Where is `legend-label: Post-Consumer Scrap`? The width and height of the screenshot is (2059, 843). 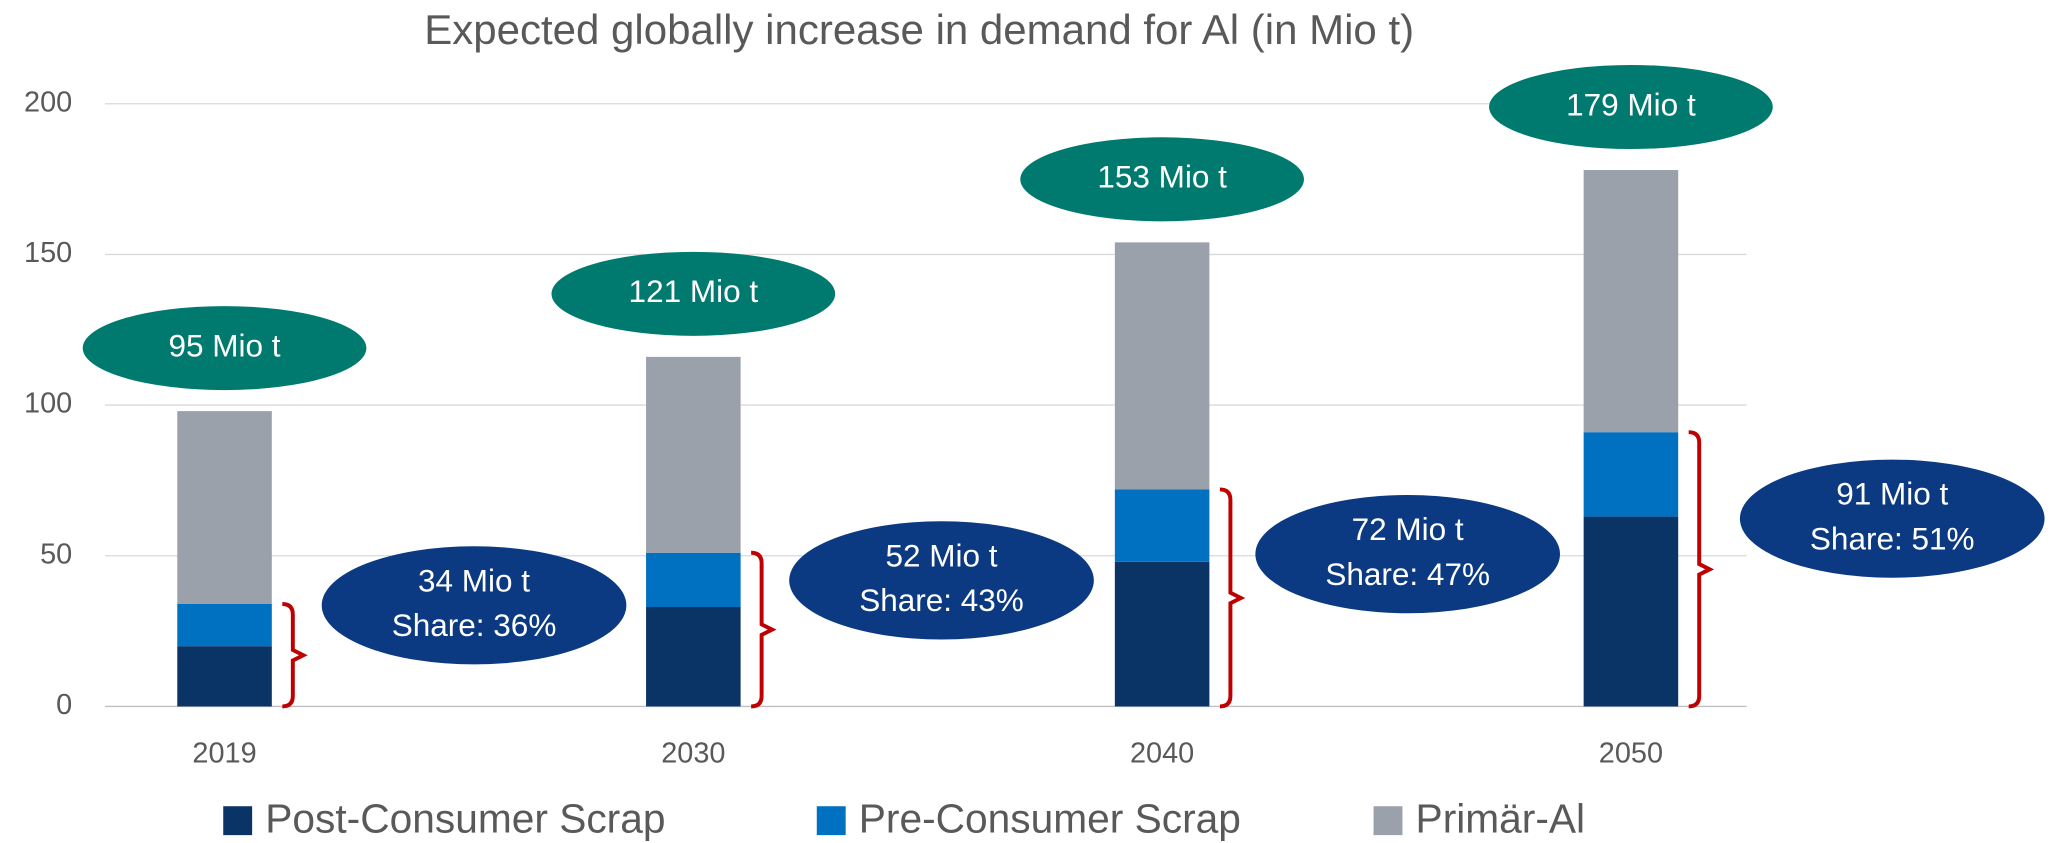
legend-label: Post-Consumer Scrap is located at coordinates (465, 819).